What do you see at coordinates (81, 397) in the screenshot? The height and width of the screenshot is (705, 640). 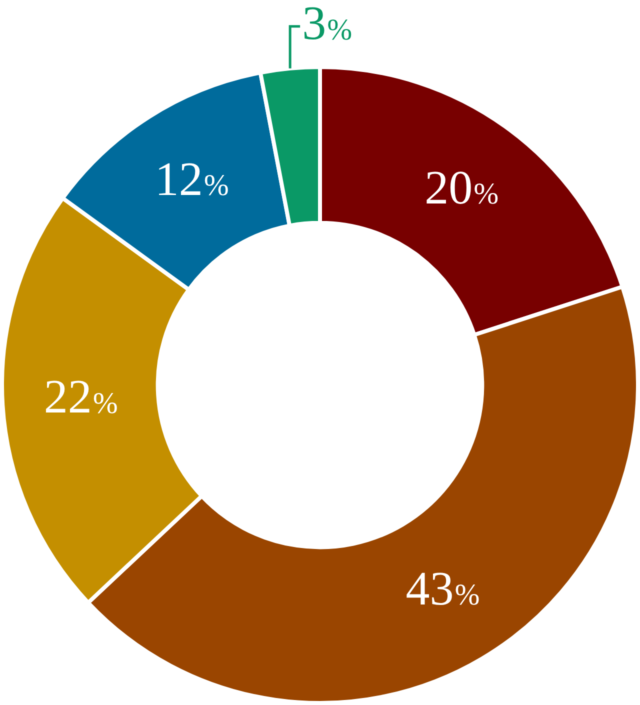 I see `data-label: 22%` at bounding box center [81, 397].